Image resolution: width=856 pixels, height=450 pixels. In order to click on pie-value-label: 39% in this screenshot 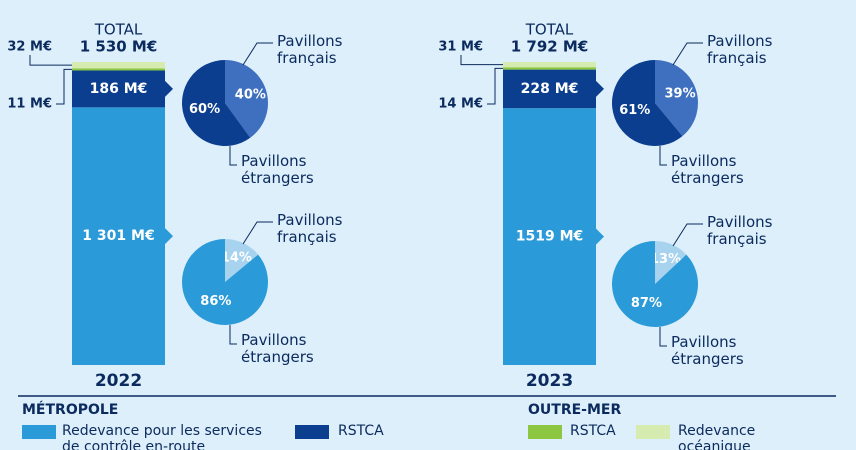, I will do `click(680, 93)`.